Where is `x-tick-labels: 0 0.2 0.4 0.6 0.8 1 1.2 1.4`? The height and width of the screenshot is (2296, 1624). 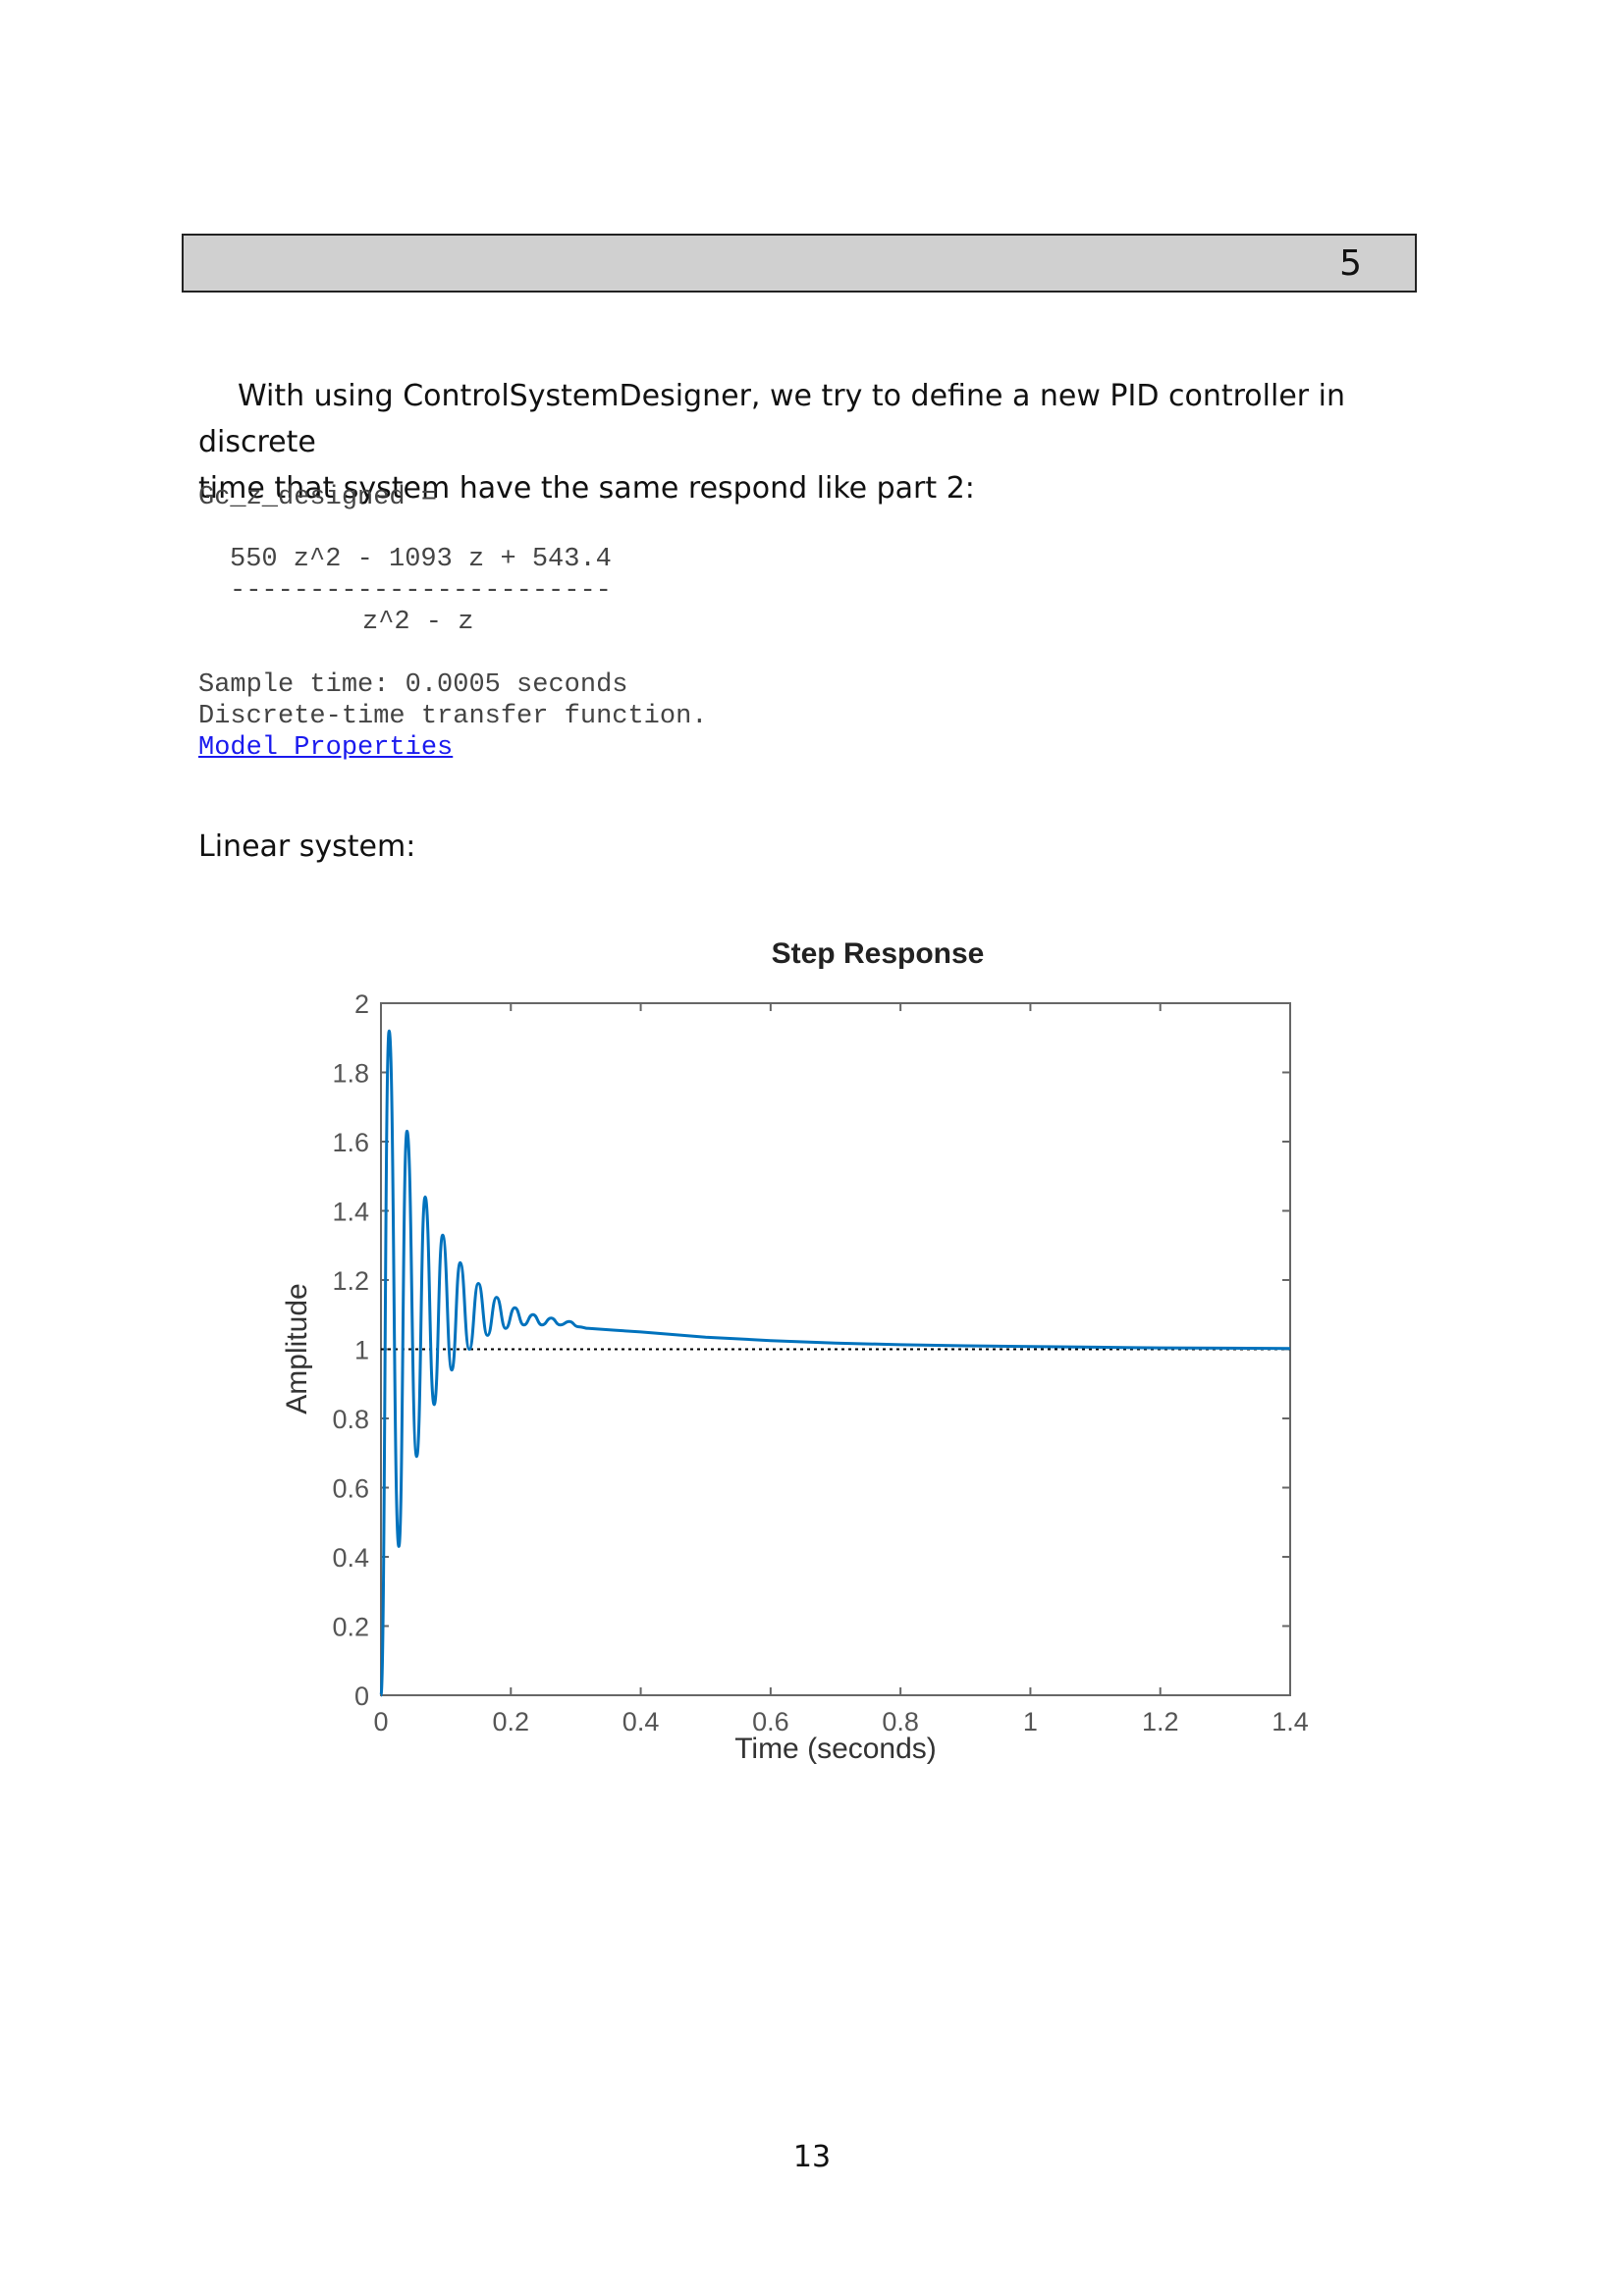 x-tick-labels: 0 0.2 0.4 0.6 0.8 1 1.2 1.4 is located at coordinates (840, 1721).